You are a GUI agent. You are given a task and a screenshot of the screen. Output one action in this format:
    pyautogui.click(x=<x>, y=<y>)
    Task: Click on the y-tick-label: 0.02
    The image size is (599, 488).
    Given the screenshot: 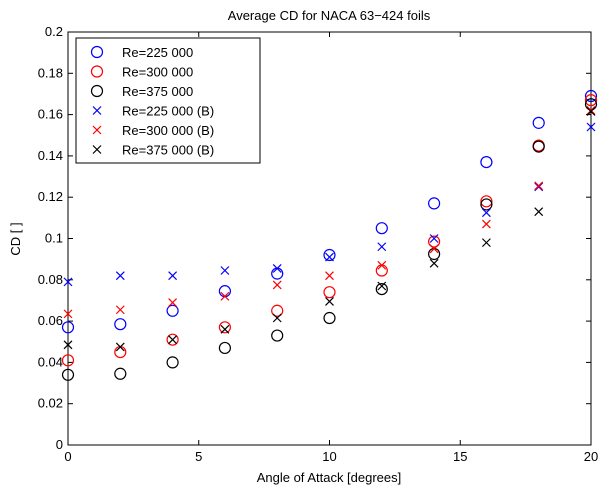 What is the action you would take?
    pyautogui.click(x=50, y=403)
    